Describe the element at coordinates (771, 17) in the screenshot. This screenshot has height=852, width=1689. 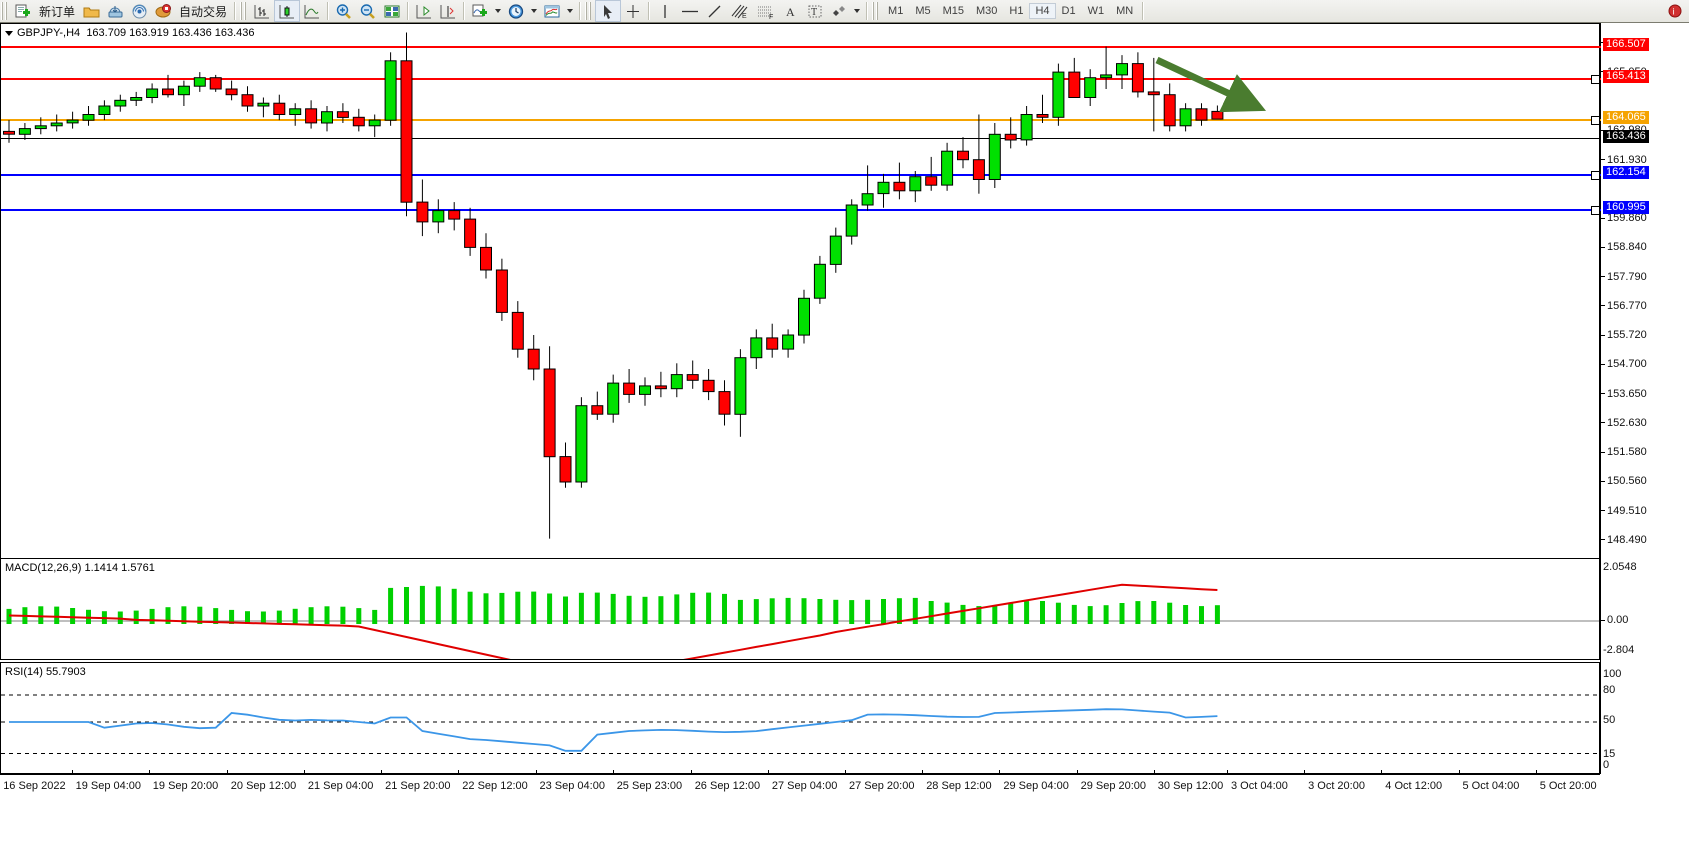
I see `svg-text: F` at that location.